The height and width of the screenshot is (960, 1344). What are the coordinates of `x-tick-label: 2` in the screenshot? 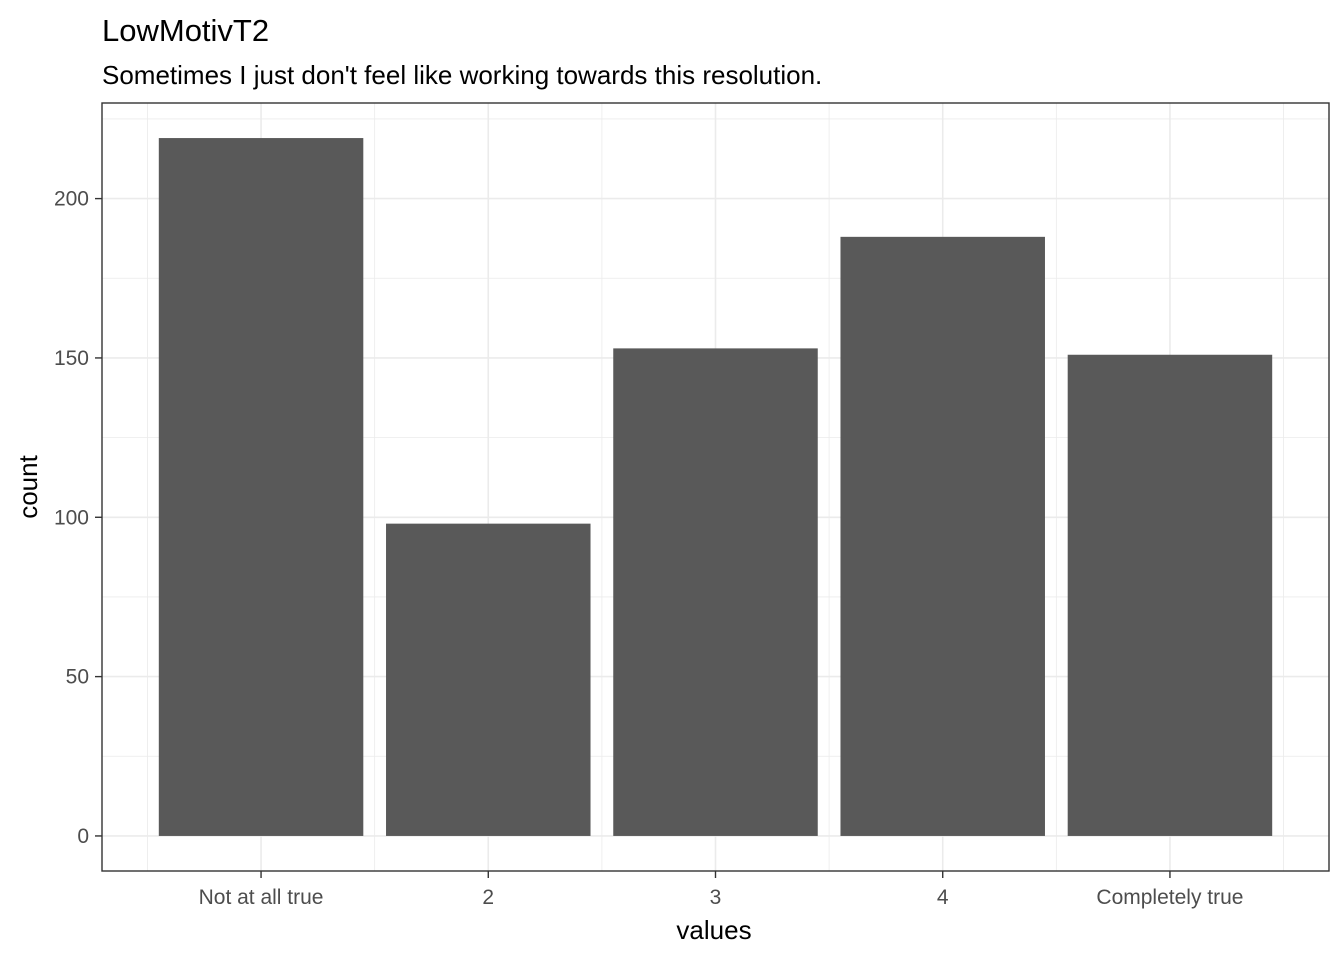 It's located at (488, 897).